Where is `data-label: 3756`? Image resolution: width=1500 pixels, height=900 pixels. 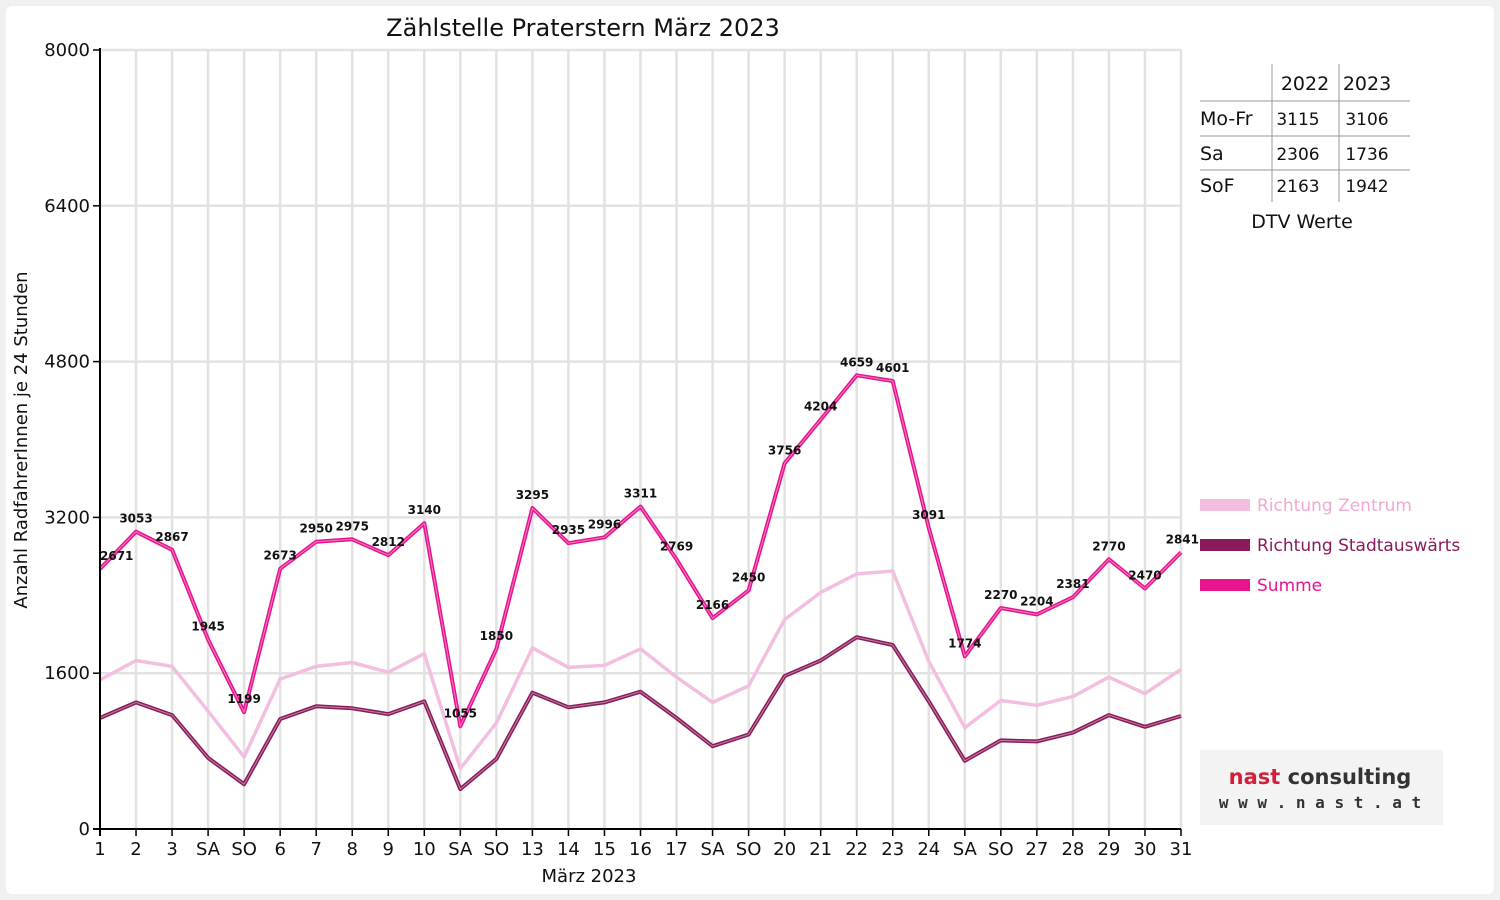 data-label: 3756 is located at coordinates (784, 450).